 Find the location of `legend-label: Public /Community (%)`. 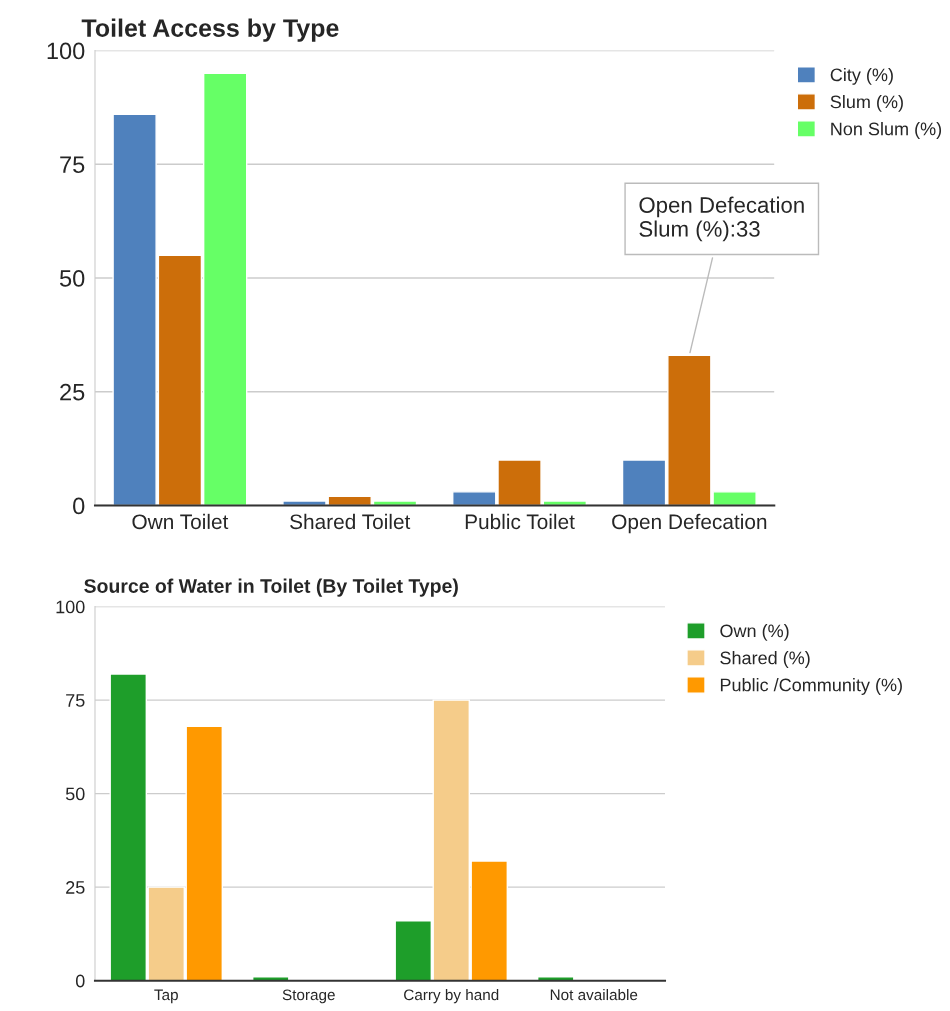

legend-label: Public /Community (%) is located at coordinates (811, 686).